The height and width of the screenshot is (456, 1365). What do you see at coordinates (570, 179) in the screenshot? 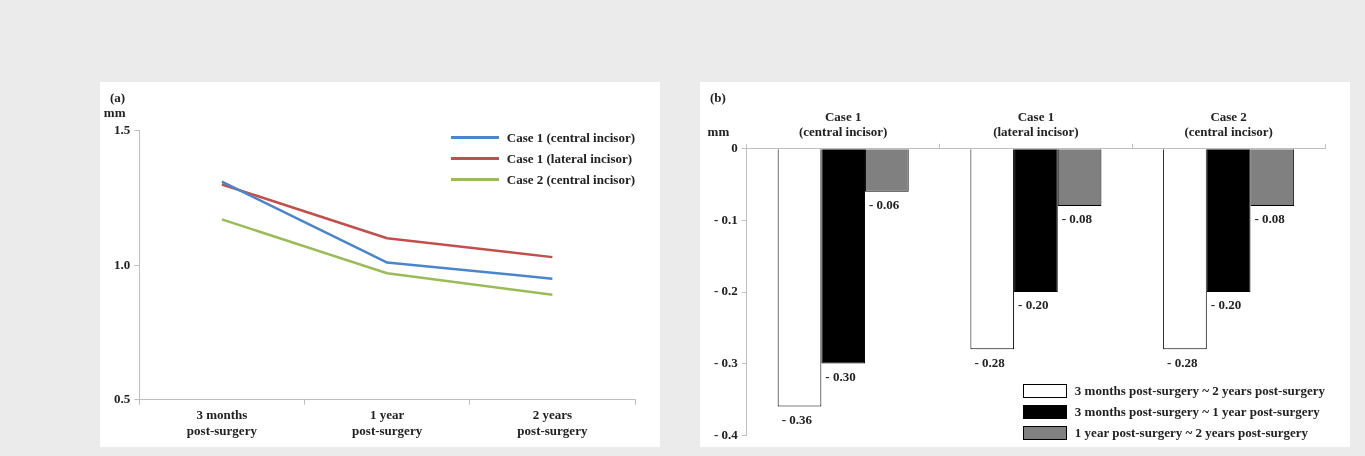
I see `legend-label: Case 2 (central incisor)` at bounding box center [570, 179].